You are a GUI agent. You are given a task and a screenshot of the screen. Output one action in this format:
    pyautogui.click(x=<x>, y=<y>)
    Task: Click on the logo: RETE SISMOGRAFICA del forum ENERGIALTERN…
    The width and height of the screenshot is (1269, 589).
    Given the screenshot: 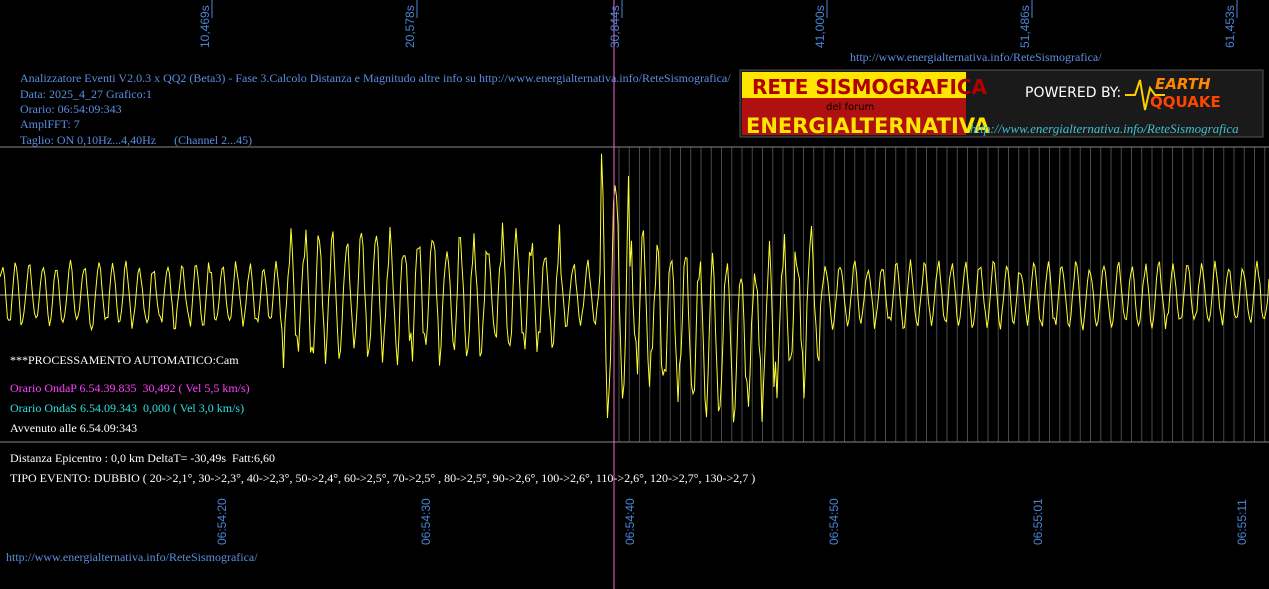 What is the action you would take?
    pyautogui.click(x=1001, y=103)
    